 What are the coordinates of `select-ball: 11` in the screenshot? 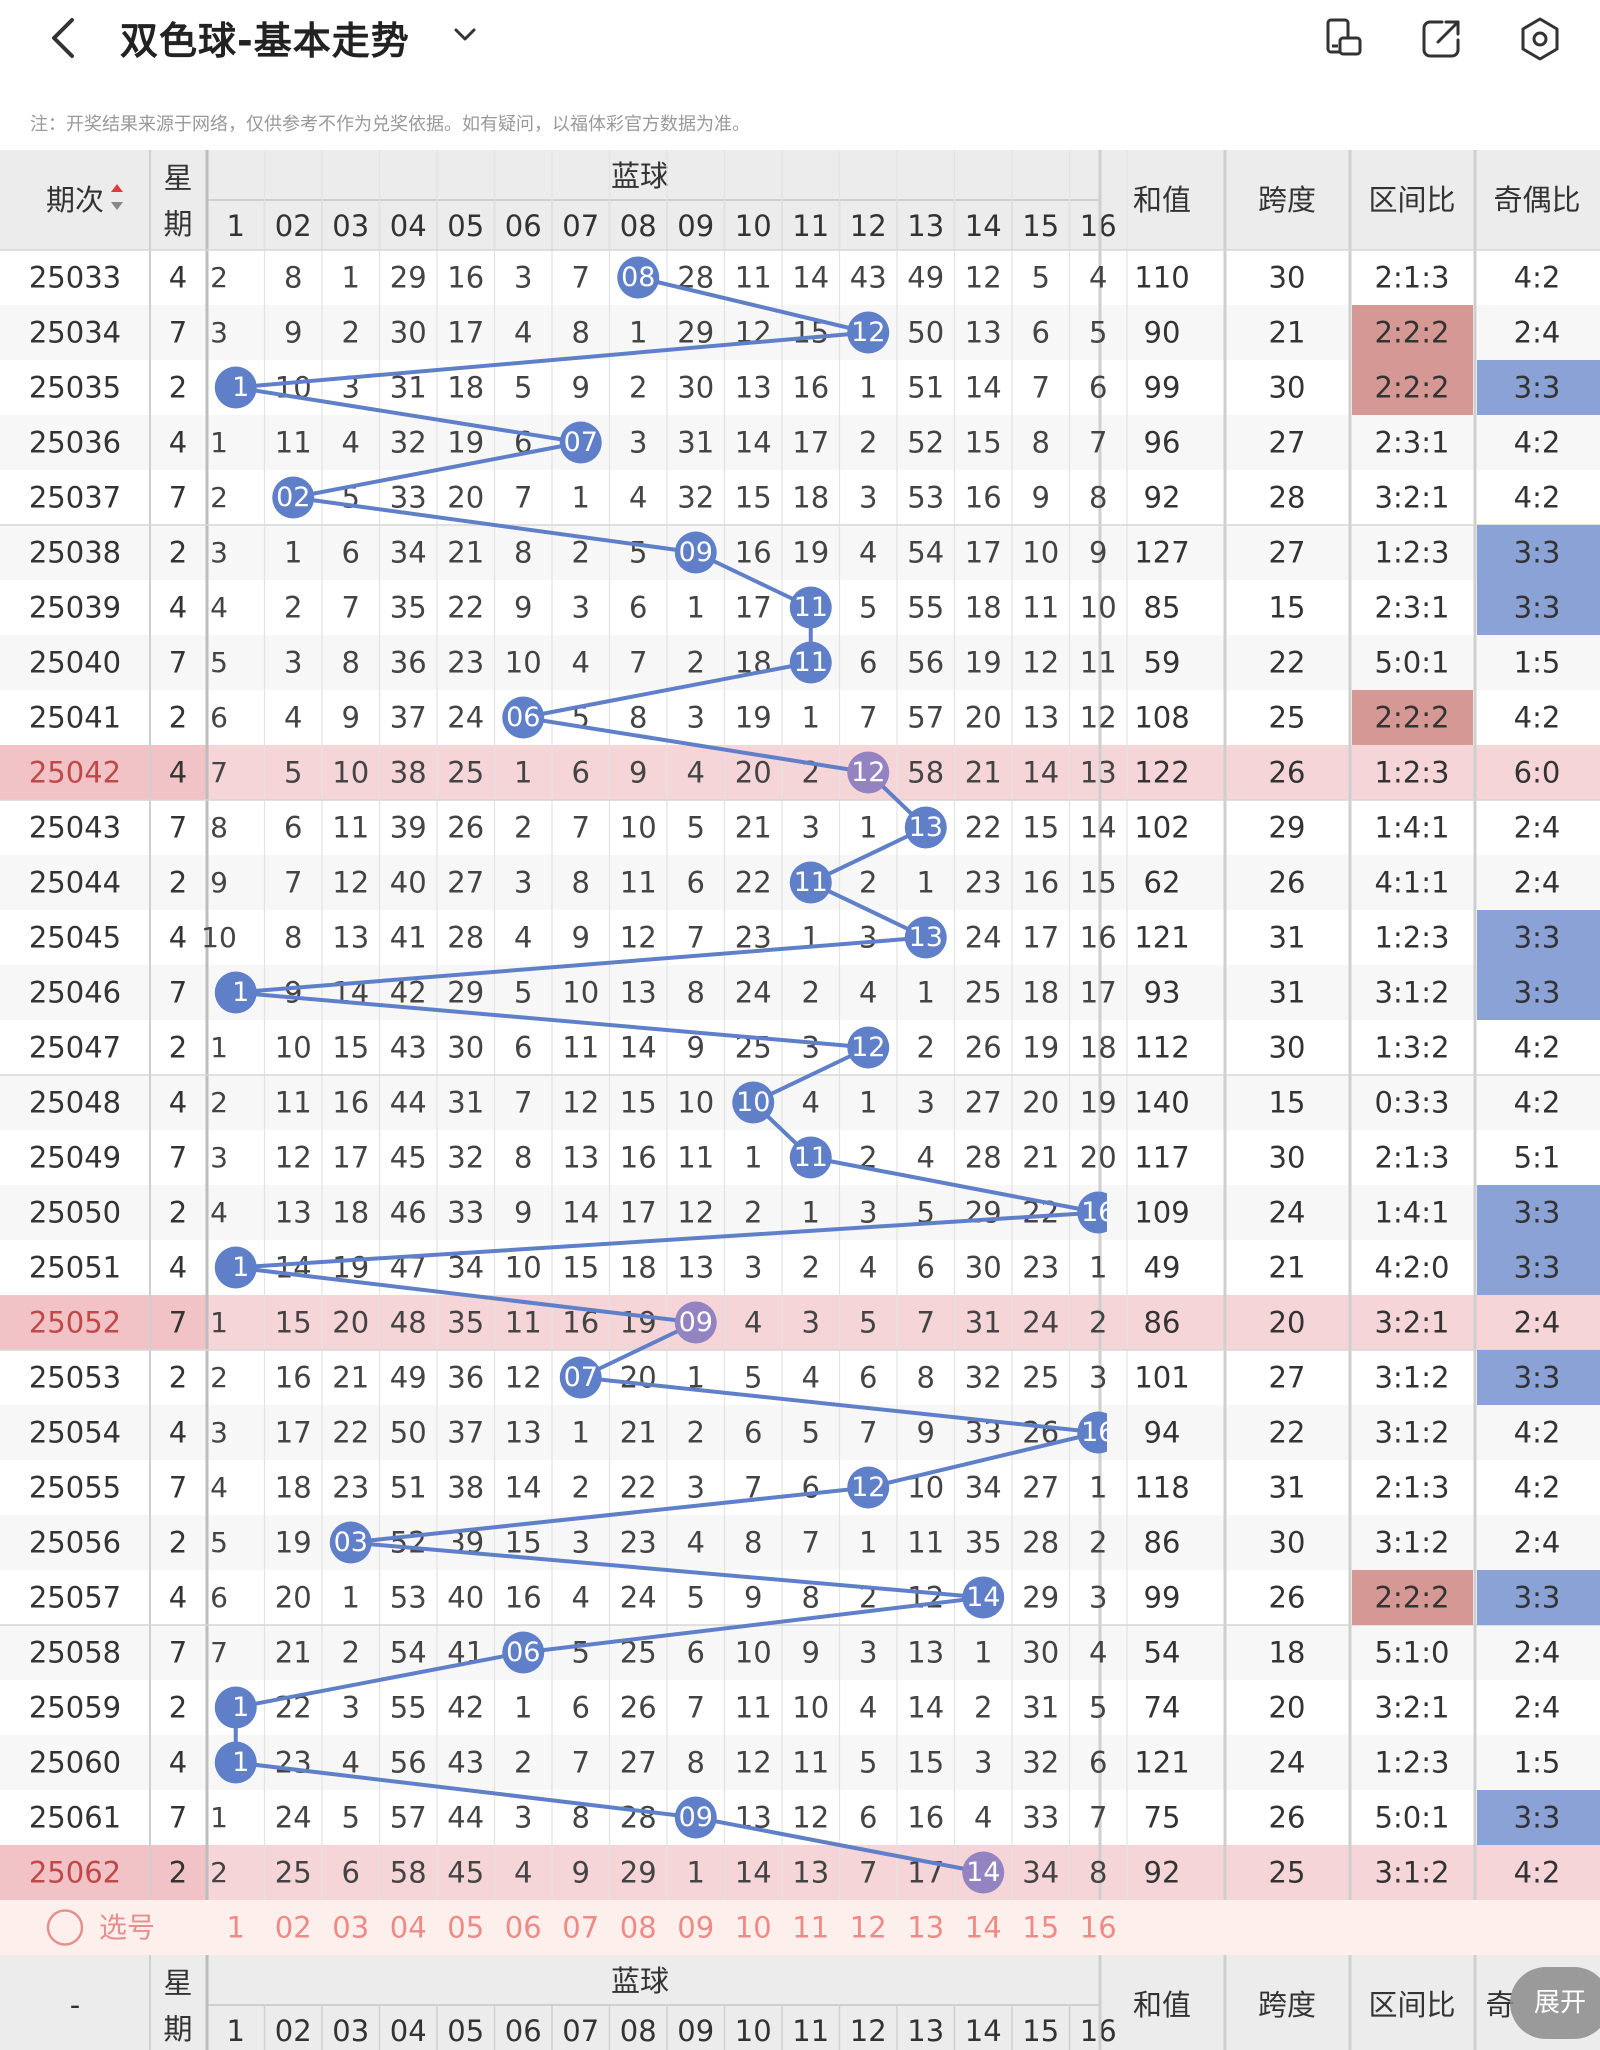 It's located at (810, 1928).